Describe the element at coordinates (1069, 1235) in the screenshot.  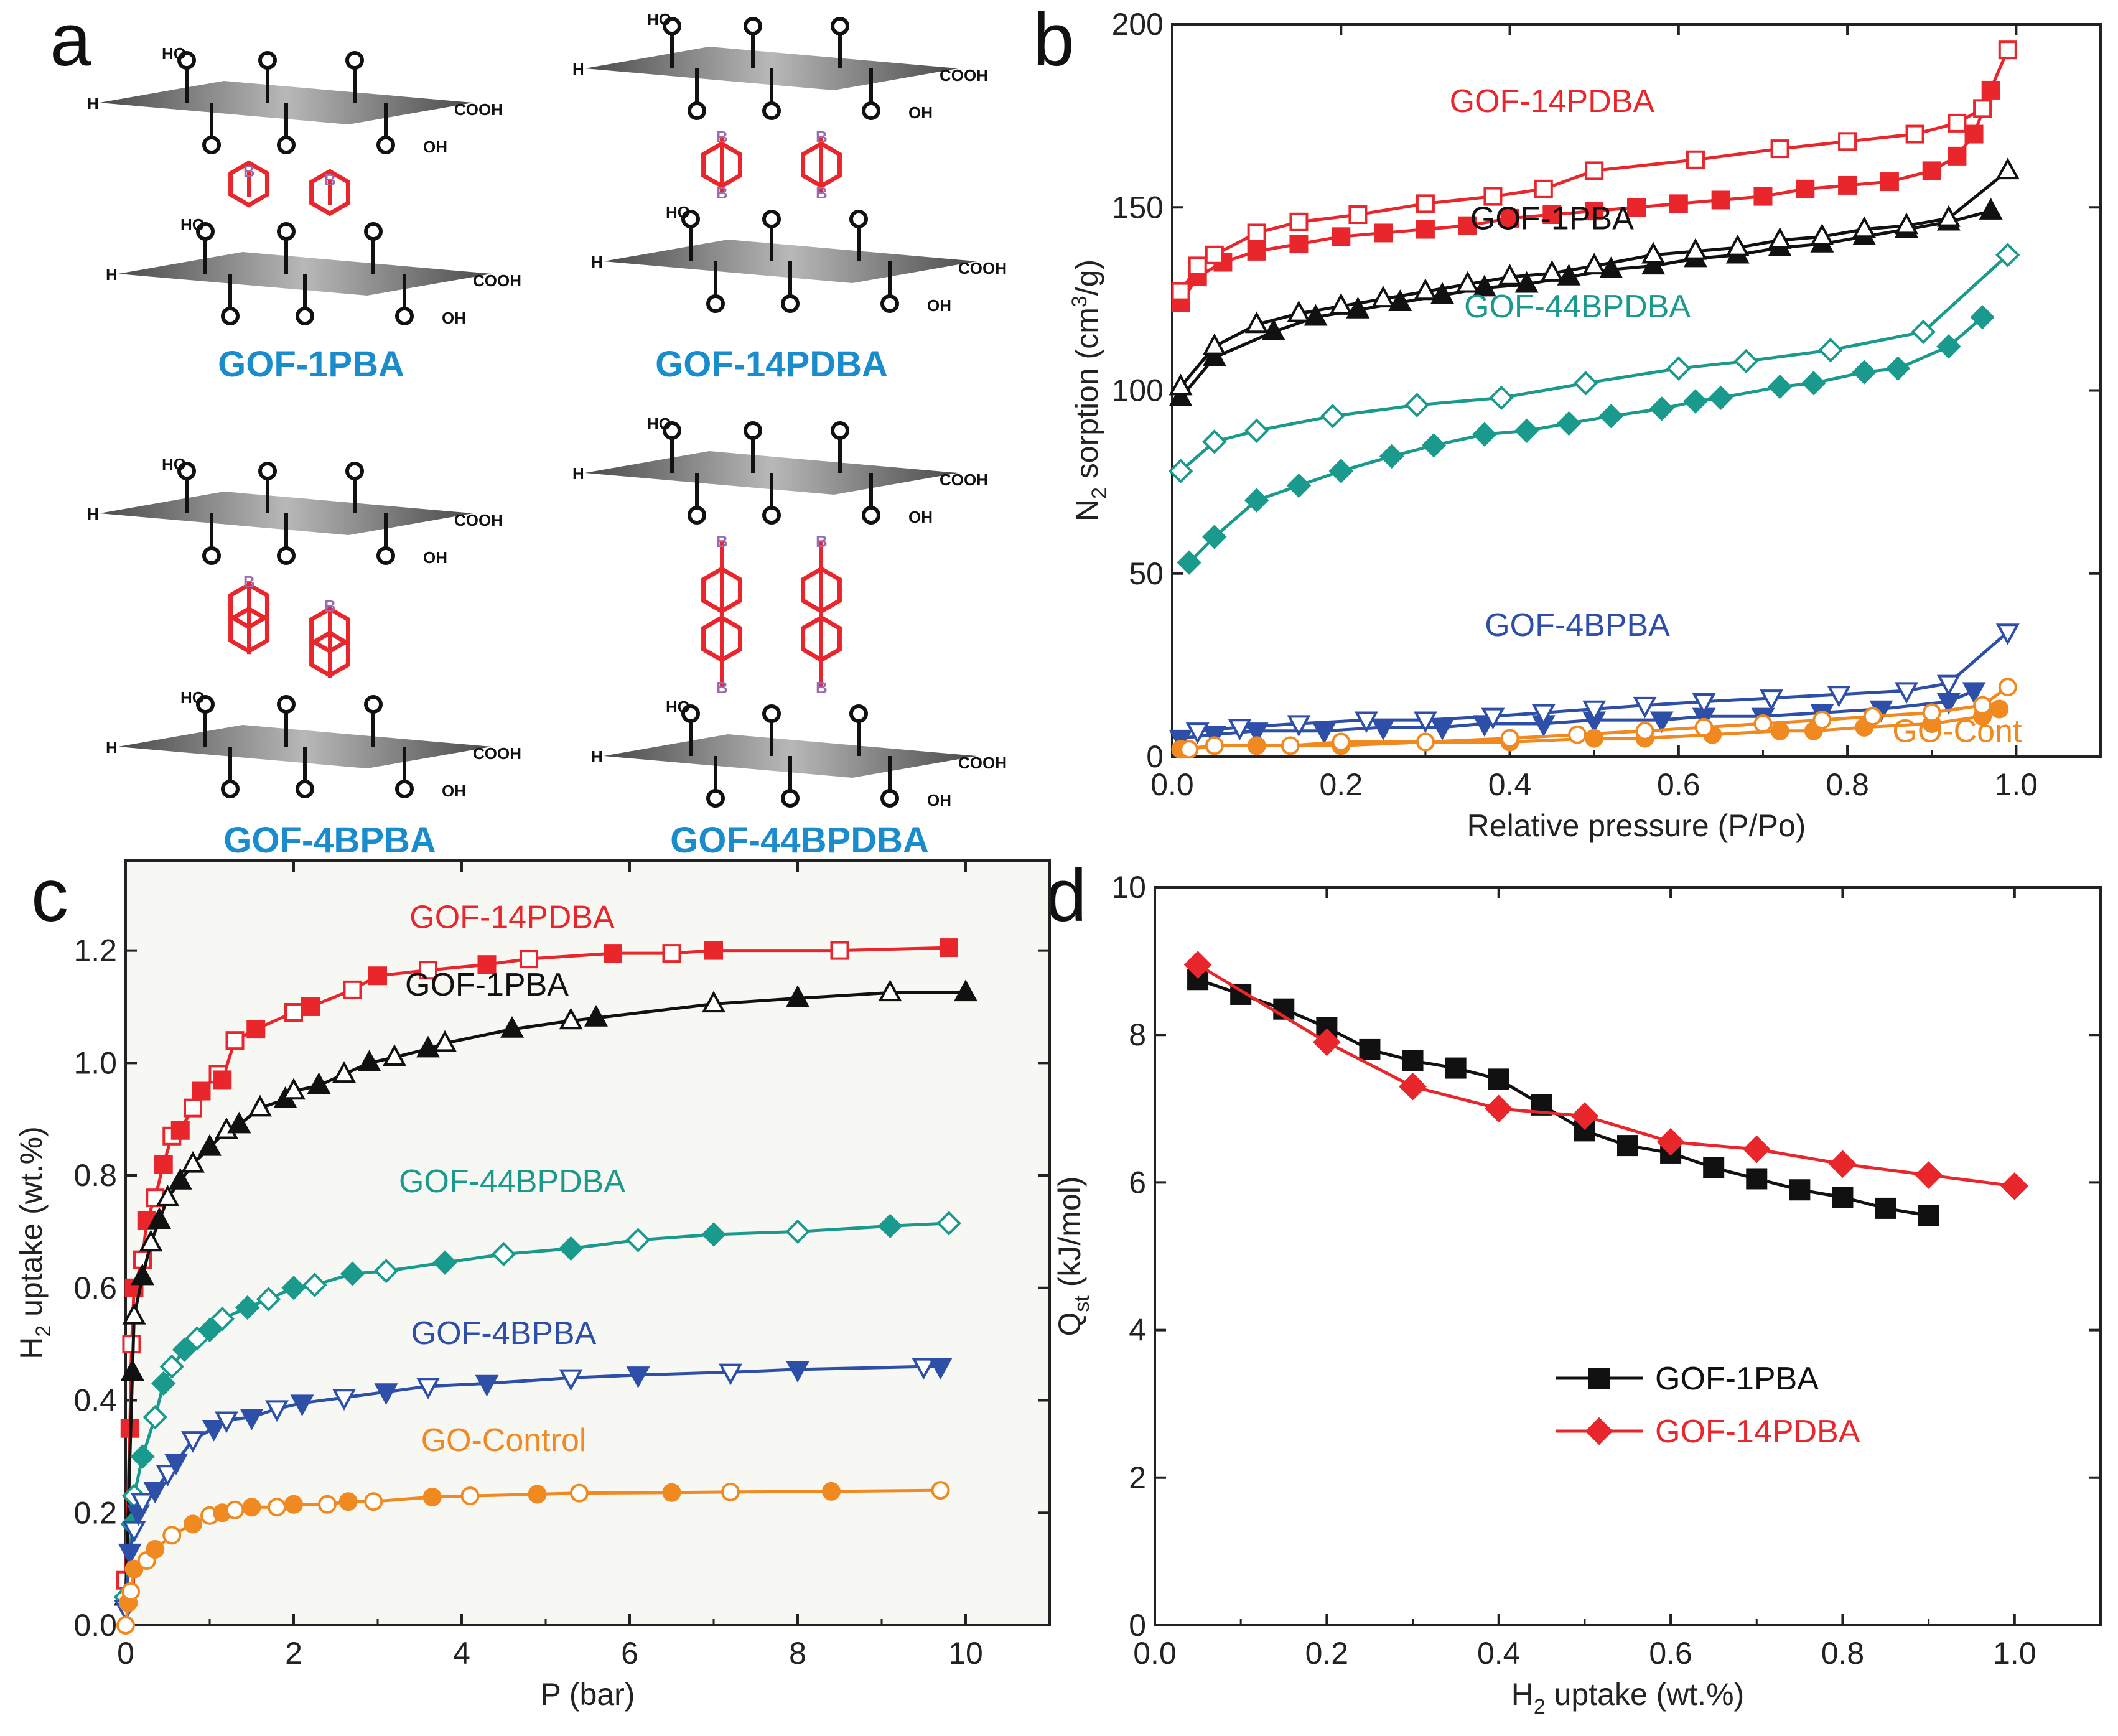
I see `y-axis-label-part: (kJ/mol)` at that location.